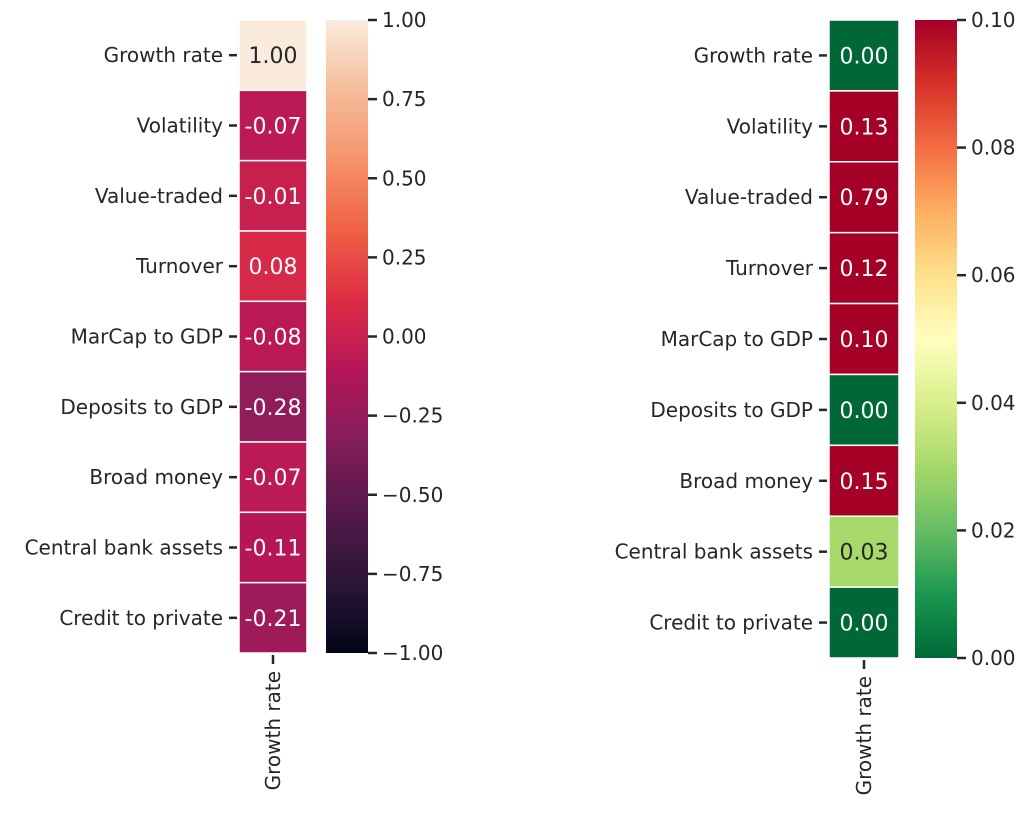  What do you see at coordinates (749, 197) in the screenshot?
I see `pval-row-label: Value-traded` at bounding box center [749, 197].